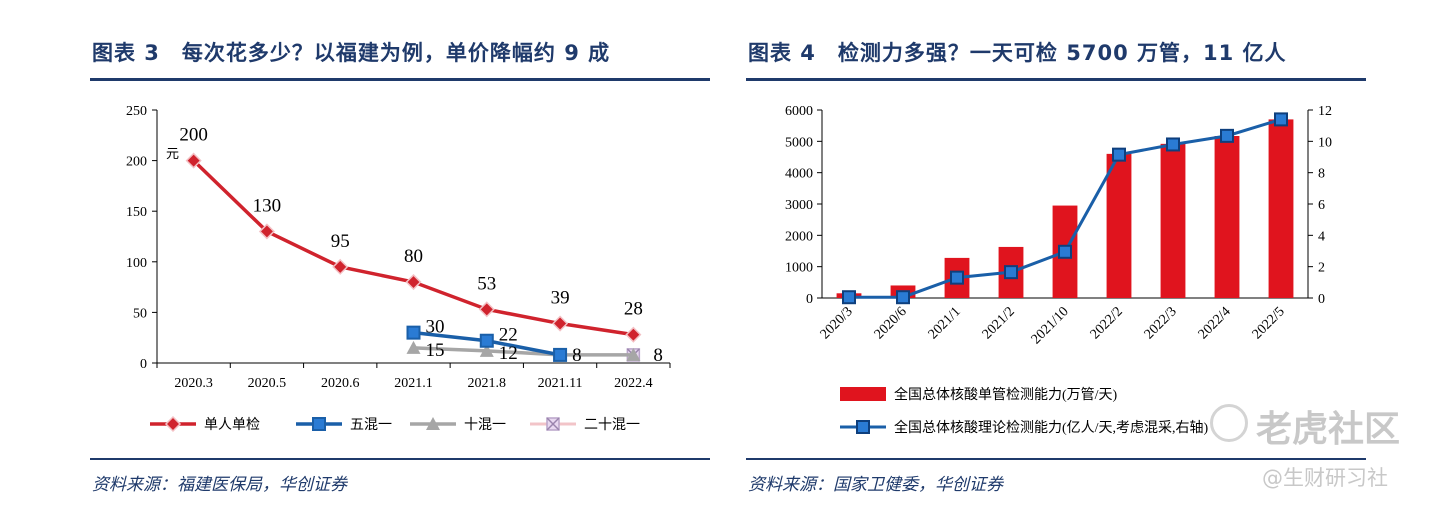  I want to click on right-title-rule, so click(1056, 79).